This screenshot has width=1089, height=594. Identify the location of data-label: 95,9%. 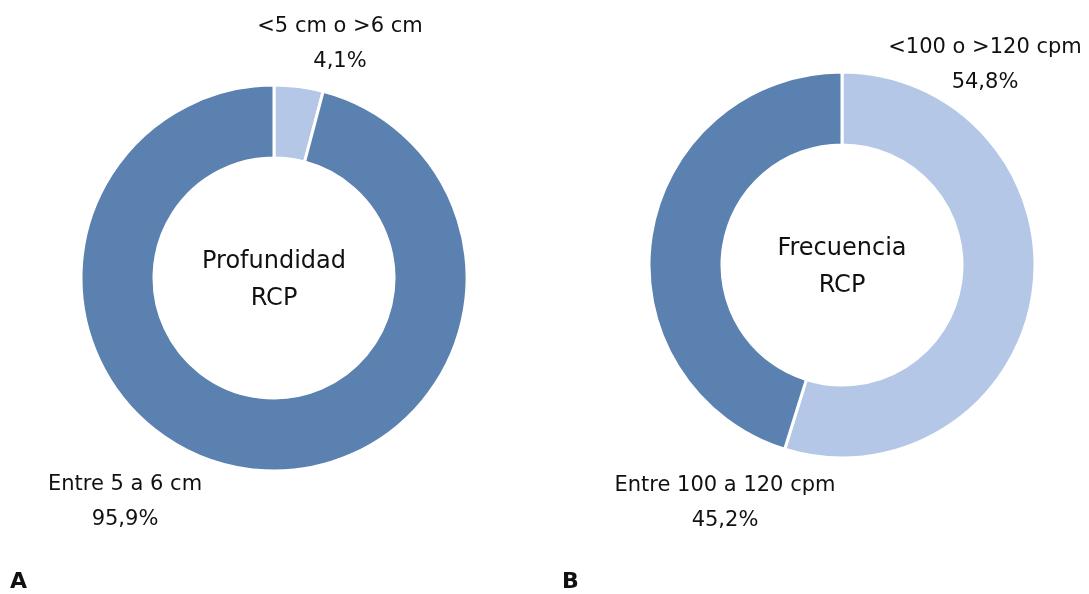
(125, 518).